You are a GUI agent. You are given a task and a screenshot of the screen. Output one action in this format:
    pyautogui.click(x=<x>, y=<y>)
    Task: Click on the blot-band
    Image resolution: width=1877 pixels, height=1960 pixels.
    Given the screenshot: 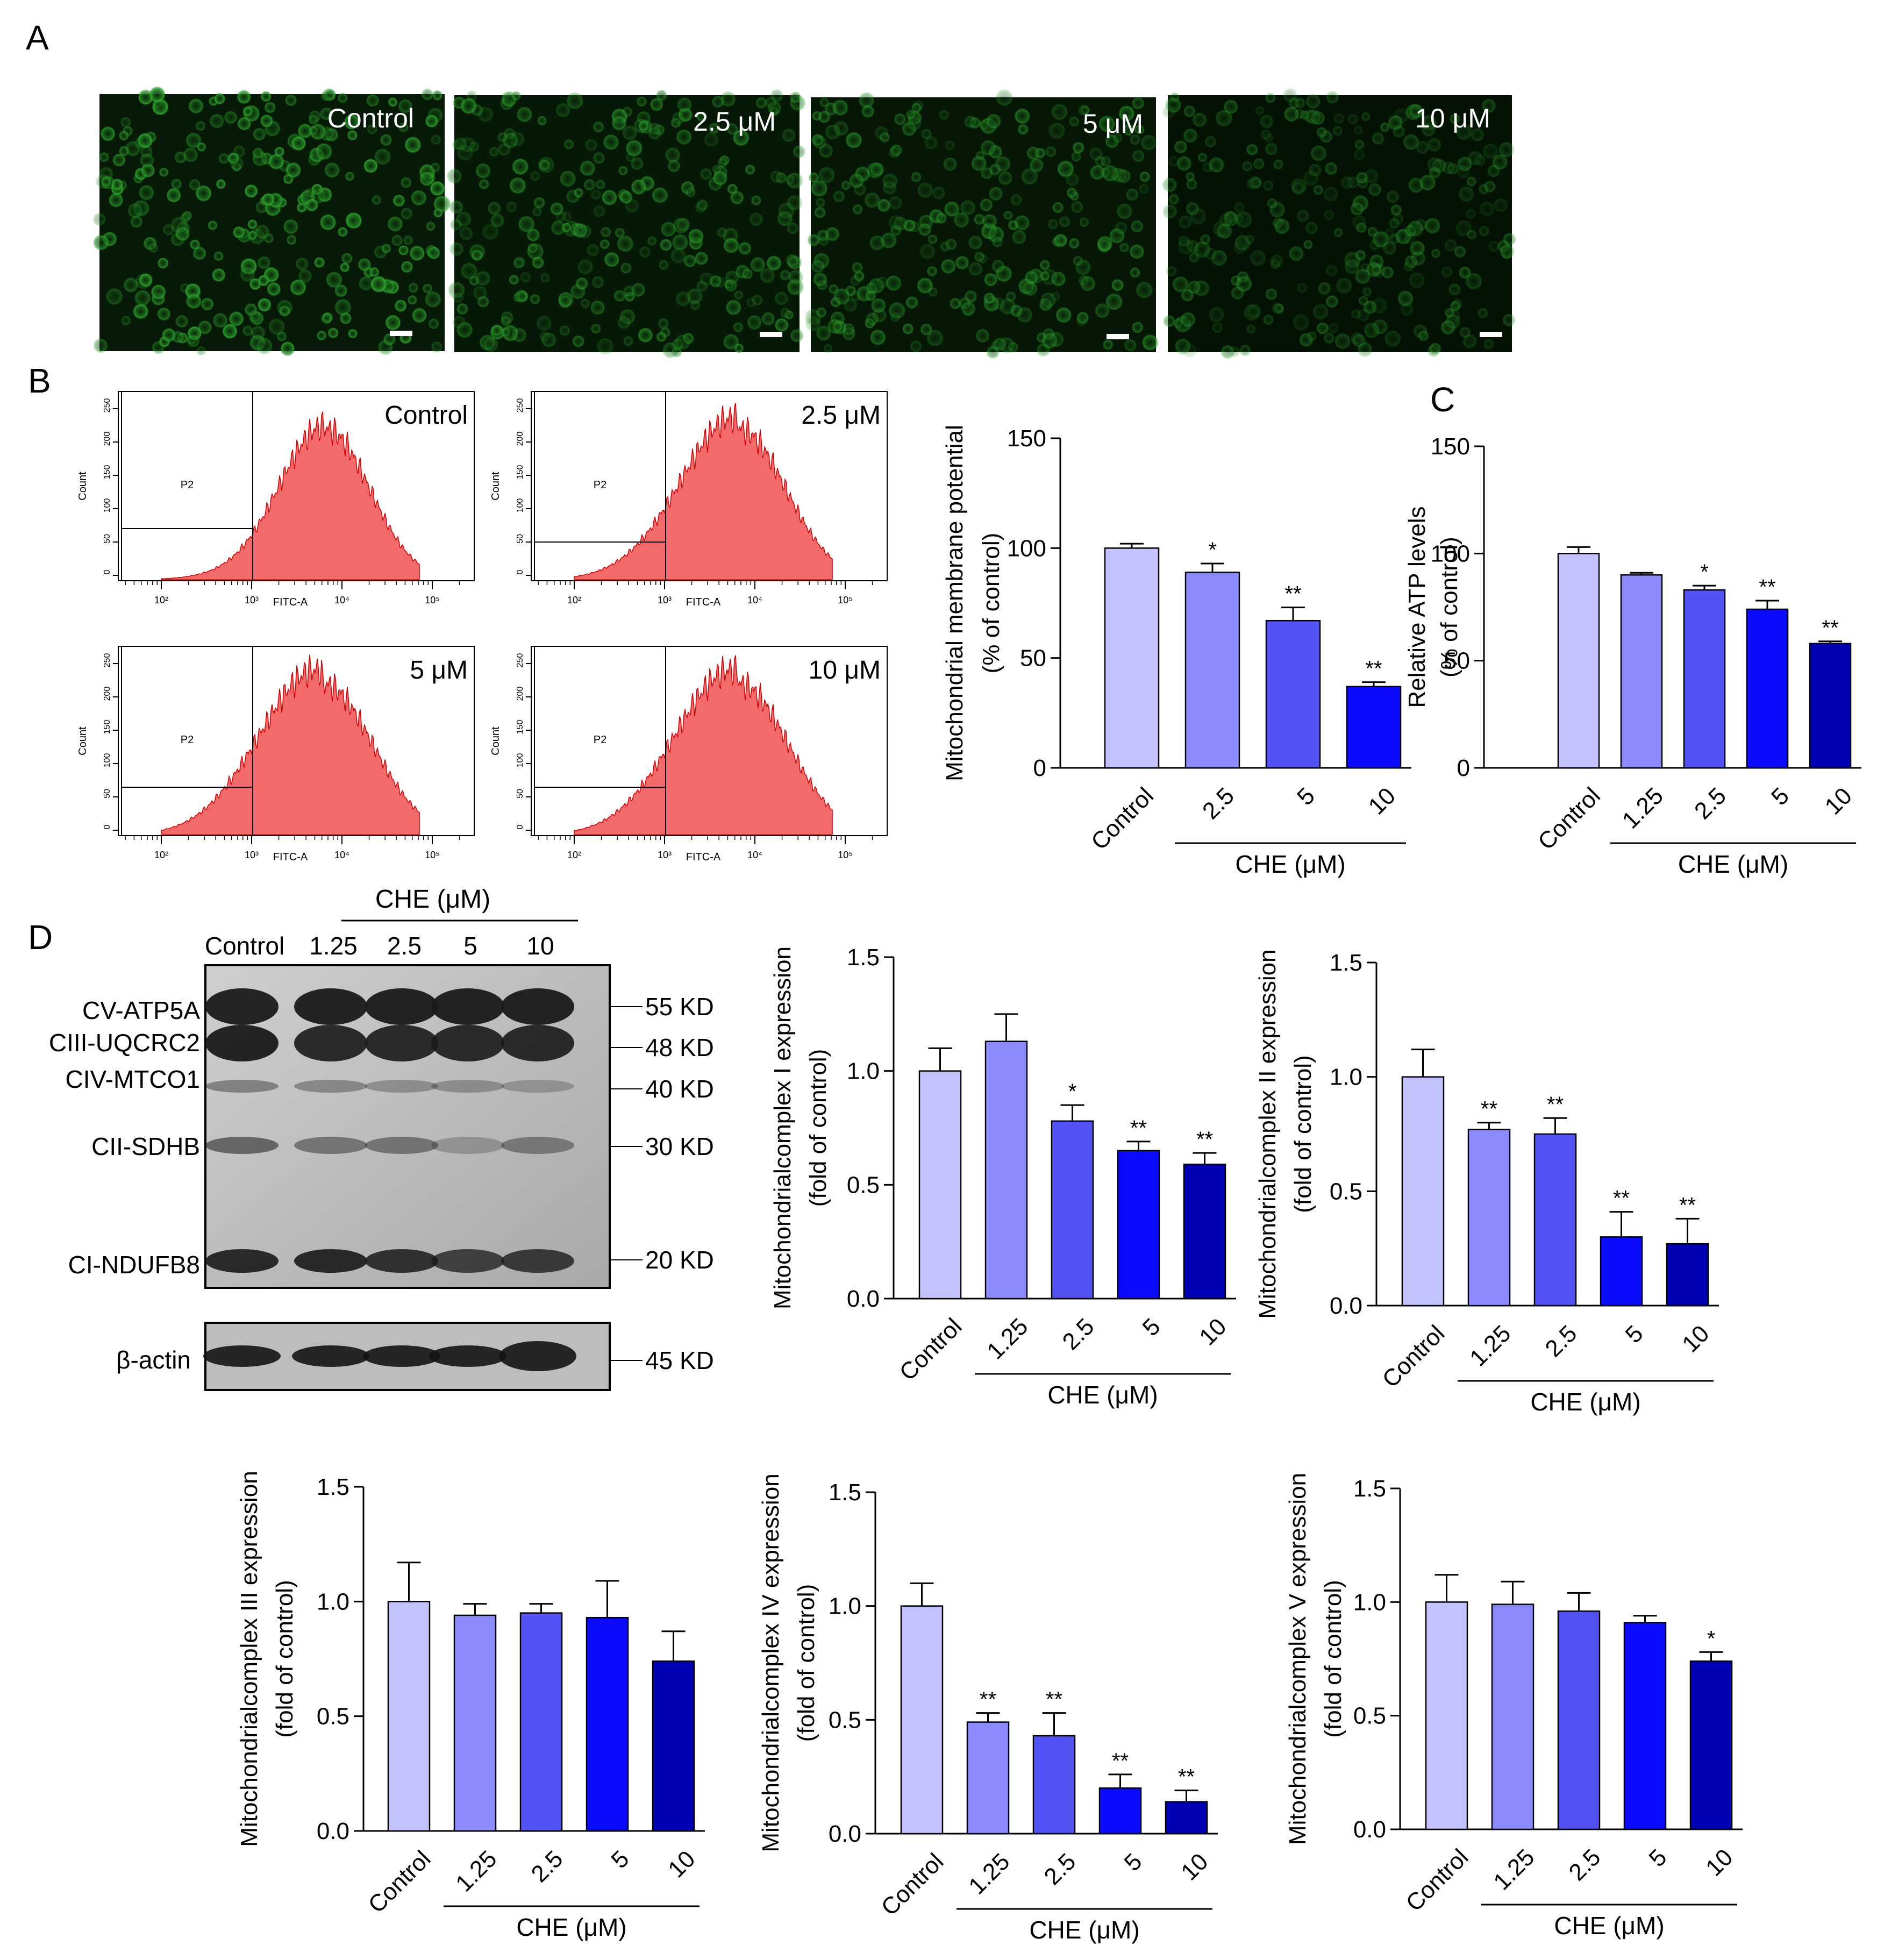 What is the action you would take?
    pyautogui.click(x=330, y=1261)
    